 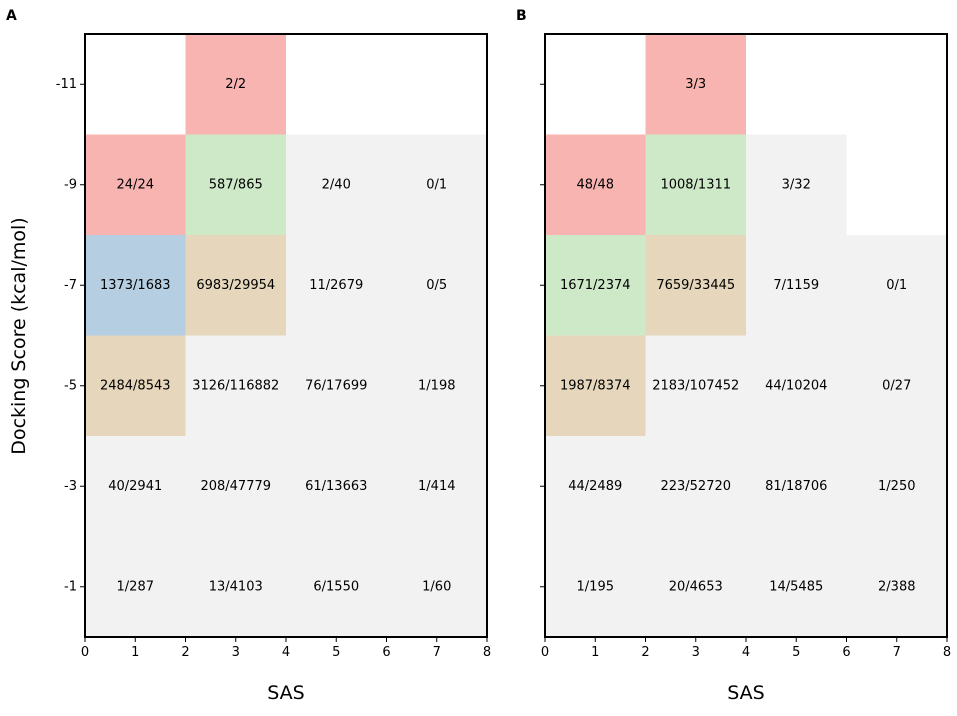 I want to click on panel-b-cell-label: 1671/2374, so click(x=595, y=285).